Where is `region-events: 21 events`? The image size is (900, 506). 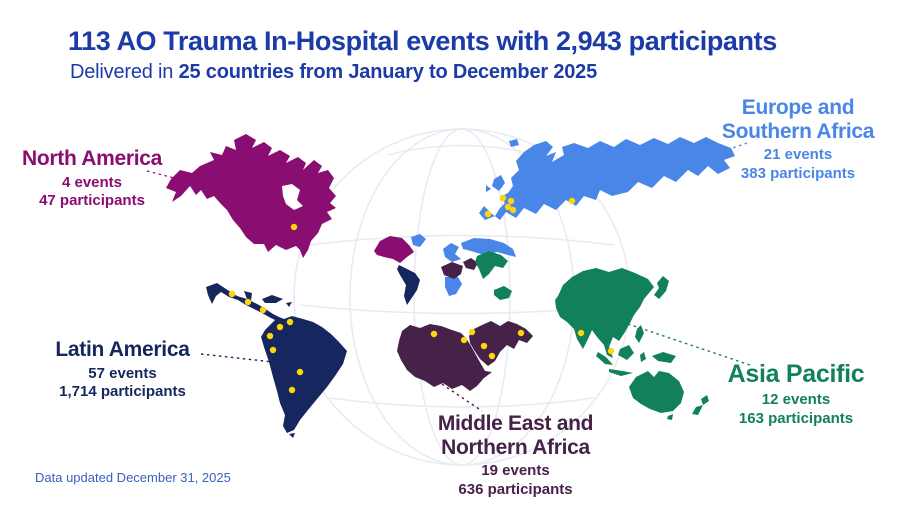
region-events: 21 events is located at coordinates (798, 155).